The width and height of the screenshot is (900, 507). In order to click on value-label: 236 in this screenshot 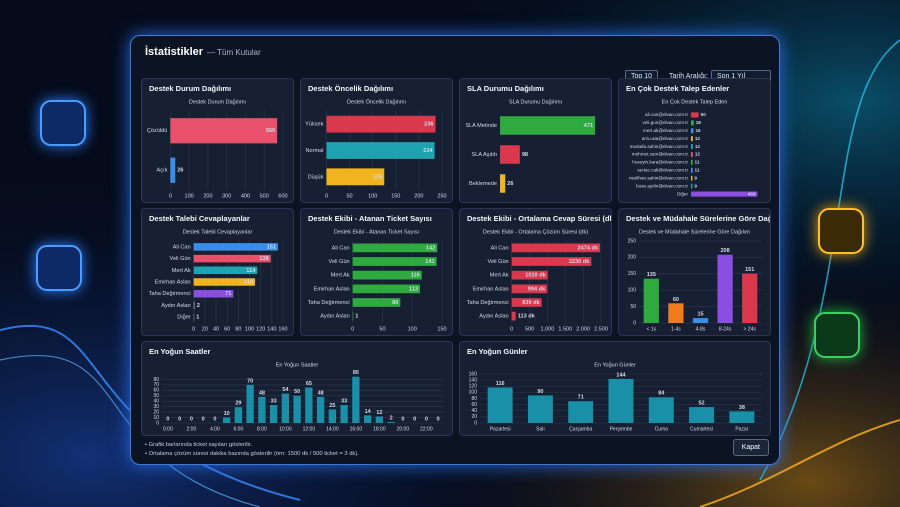, I will do `click(428, 125)`.